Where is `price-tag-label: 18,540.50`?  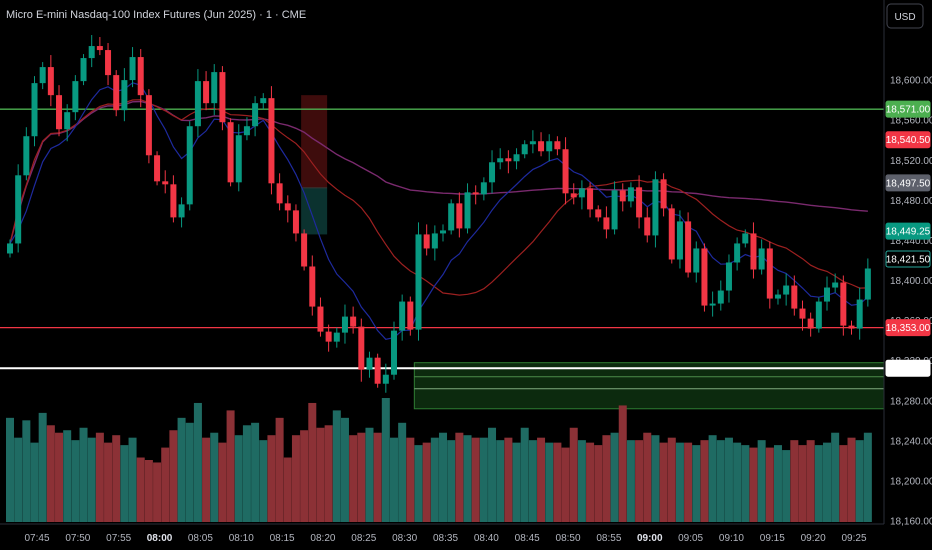
price-tag-label: 18,540.50 is located at coordinates (908, 140).